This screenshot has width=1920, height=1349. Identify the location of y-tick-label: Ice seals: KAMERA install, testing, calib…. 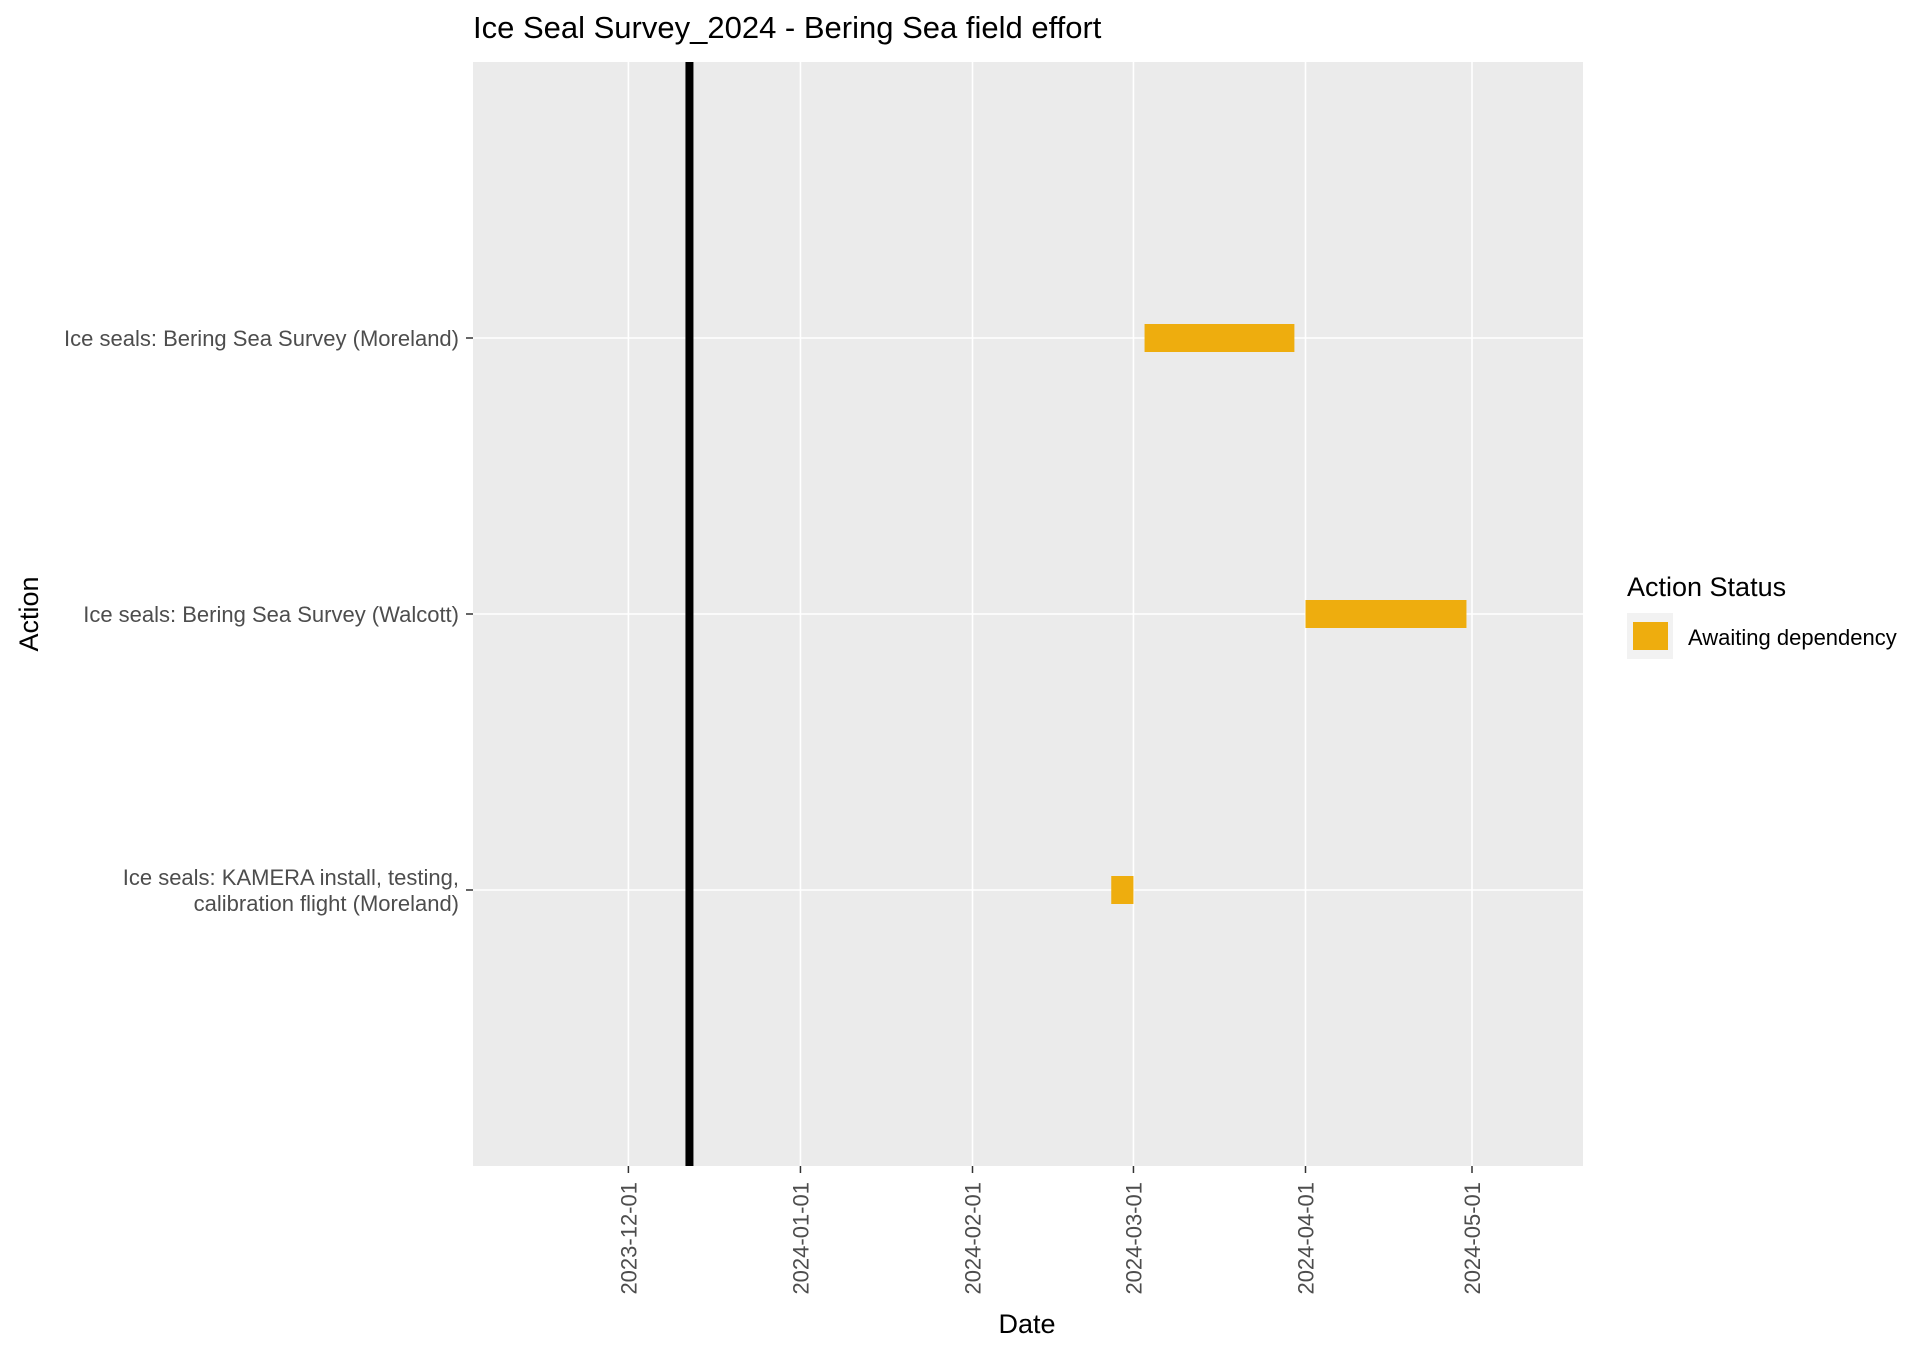
(291, 890).